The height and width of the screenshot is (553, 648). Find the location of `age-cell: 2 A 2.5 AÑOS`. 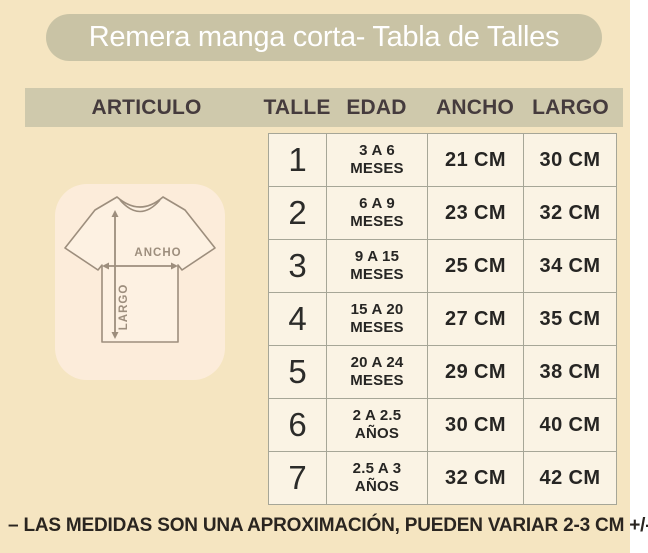

age-cell: 2 A 2.5 AÑOS is located at coordinates (377, 425).